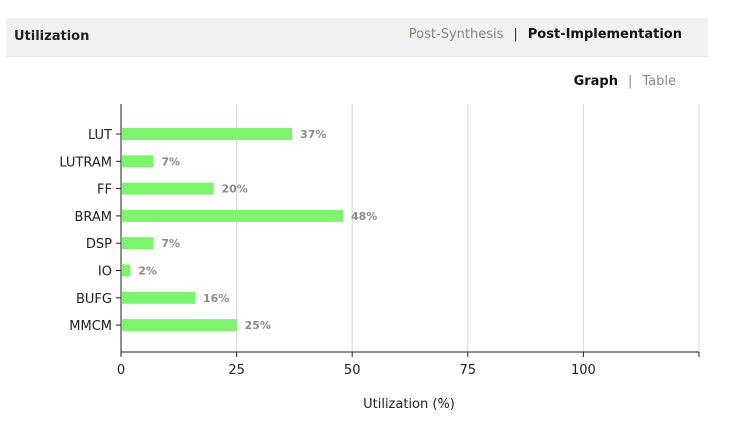 The height and width of the screenshot is (435, 732). I want to click on bar-bufg, so click(158, 297).